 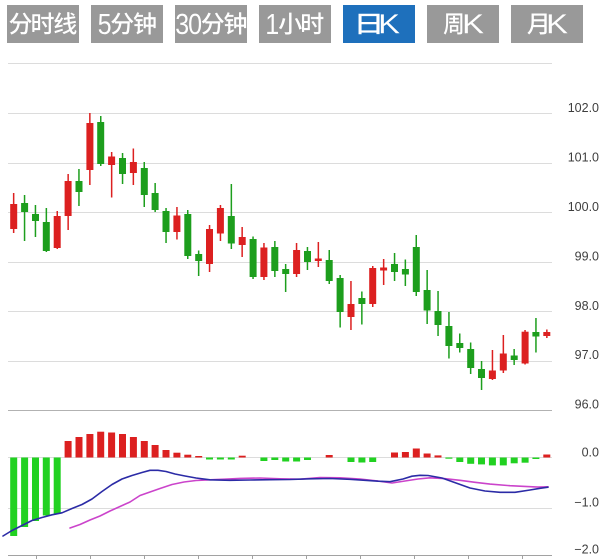 I want to click on svg-text: −2.0, so click(x=586, y=550).